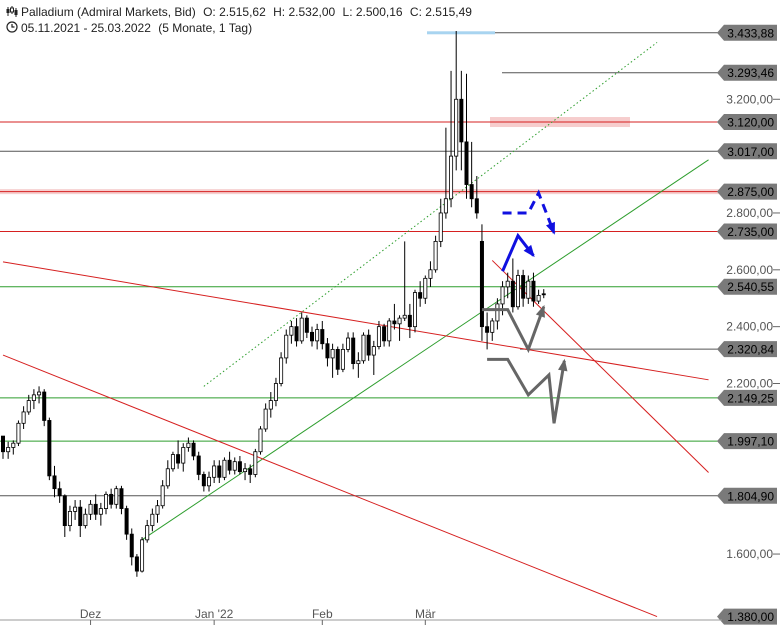 Image resolution: width=780 pixels, height=625 pixels. What do you see at coordinates (750, 350) in the screenshot?
I see `price-label-text: 2.320,84` at bounding box center [750, 350].